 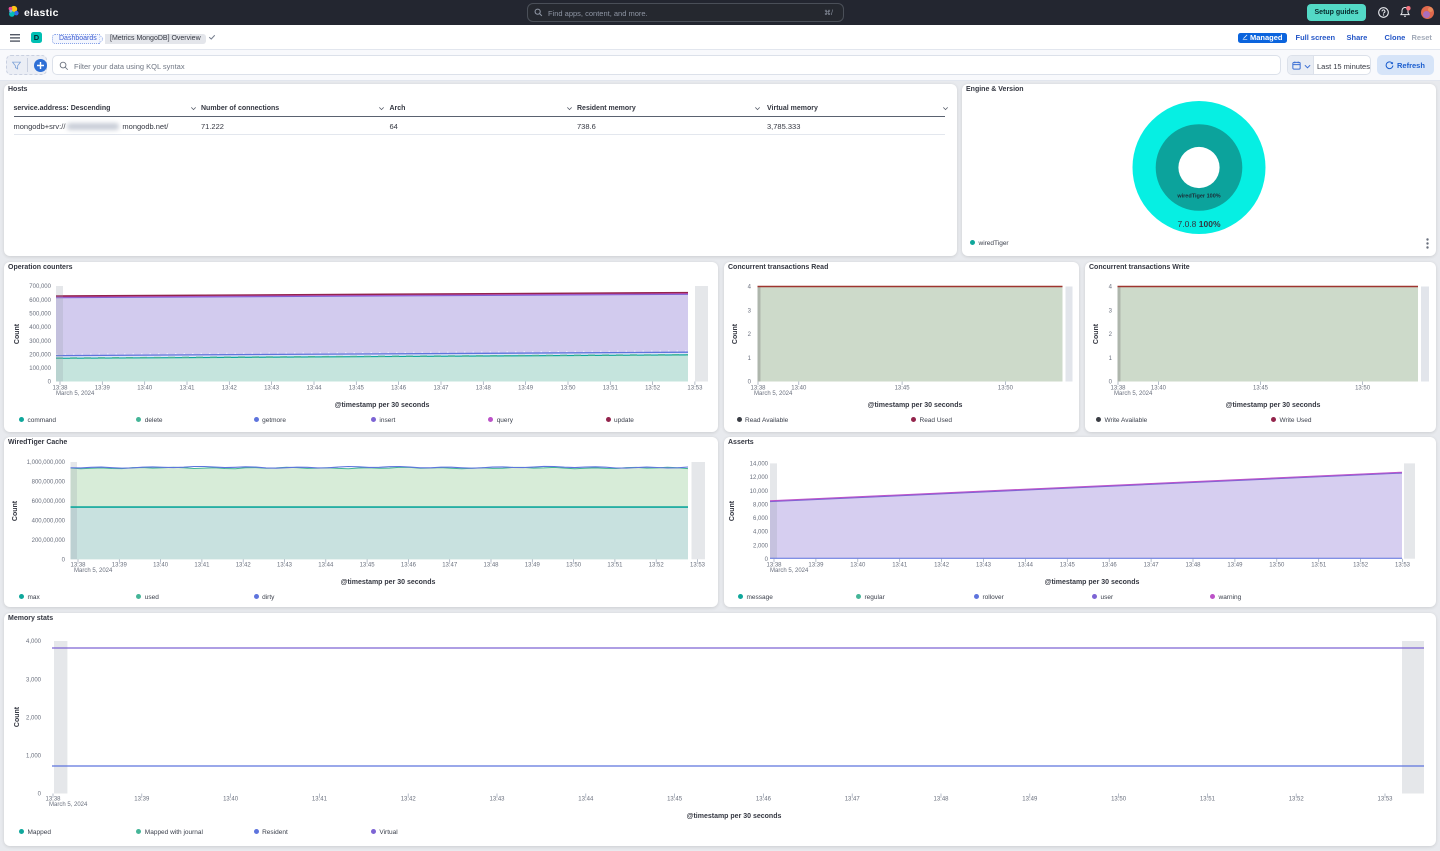 What do you see at coordinates (187, 389) in the screenshot?
I see `svg-text: 13:41` at bounding box center [187, 389].